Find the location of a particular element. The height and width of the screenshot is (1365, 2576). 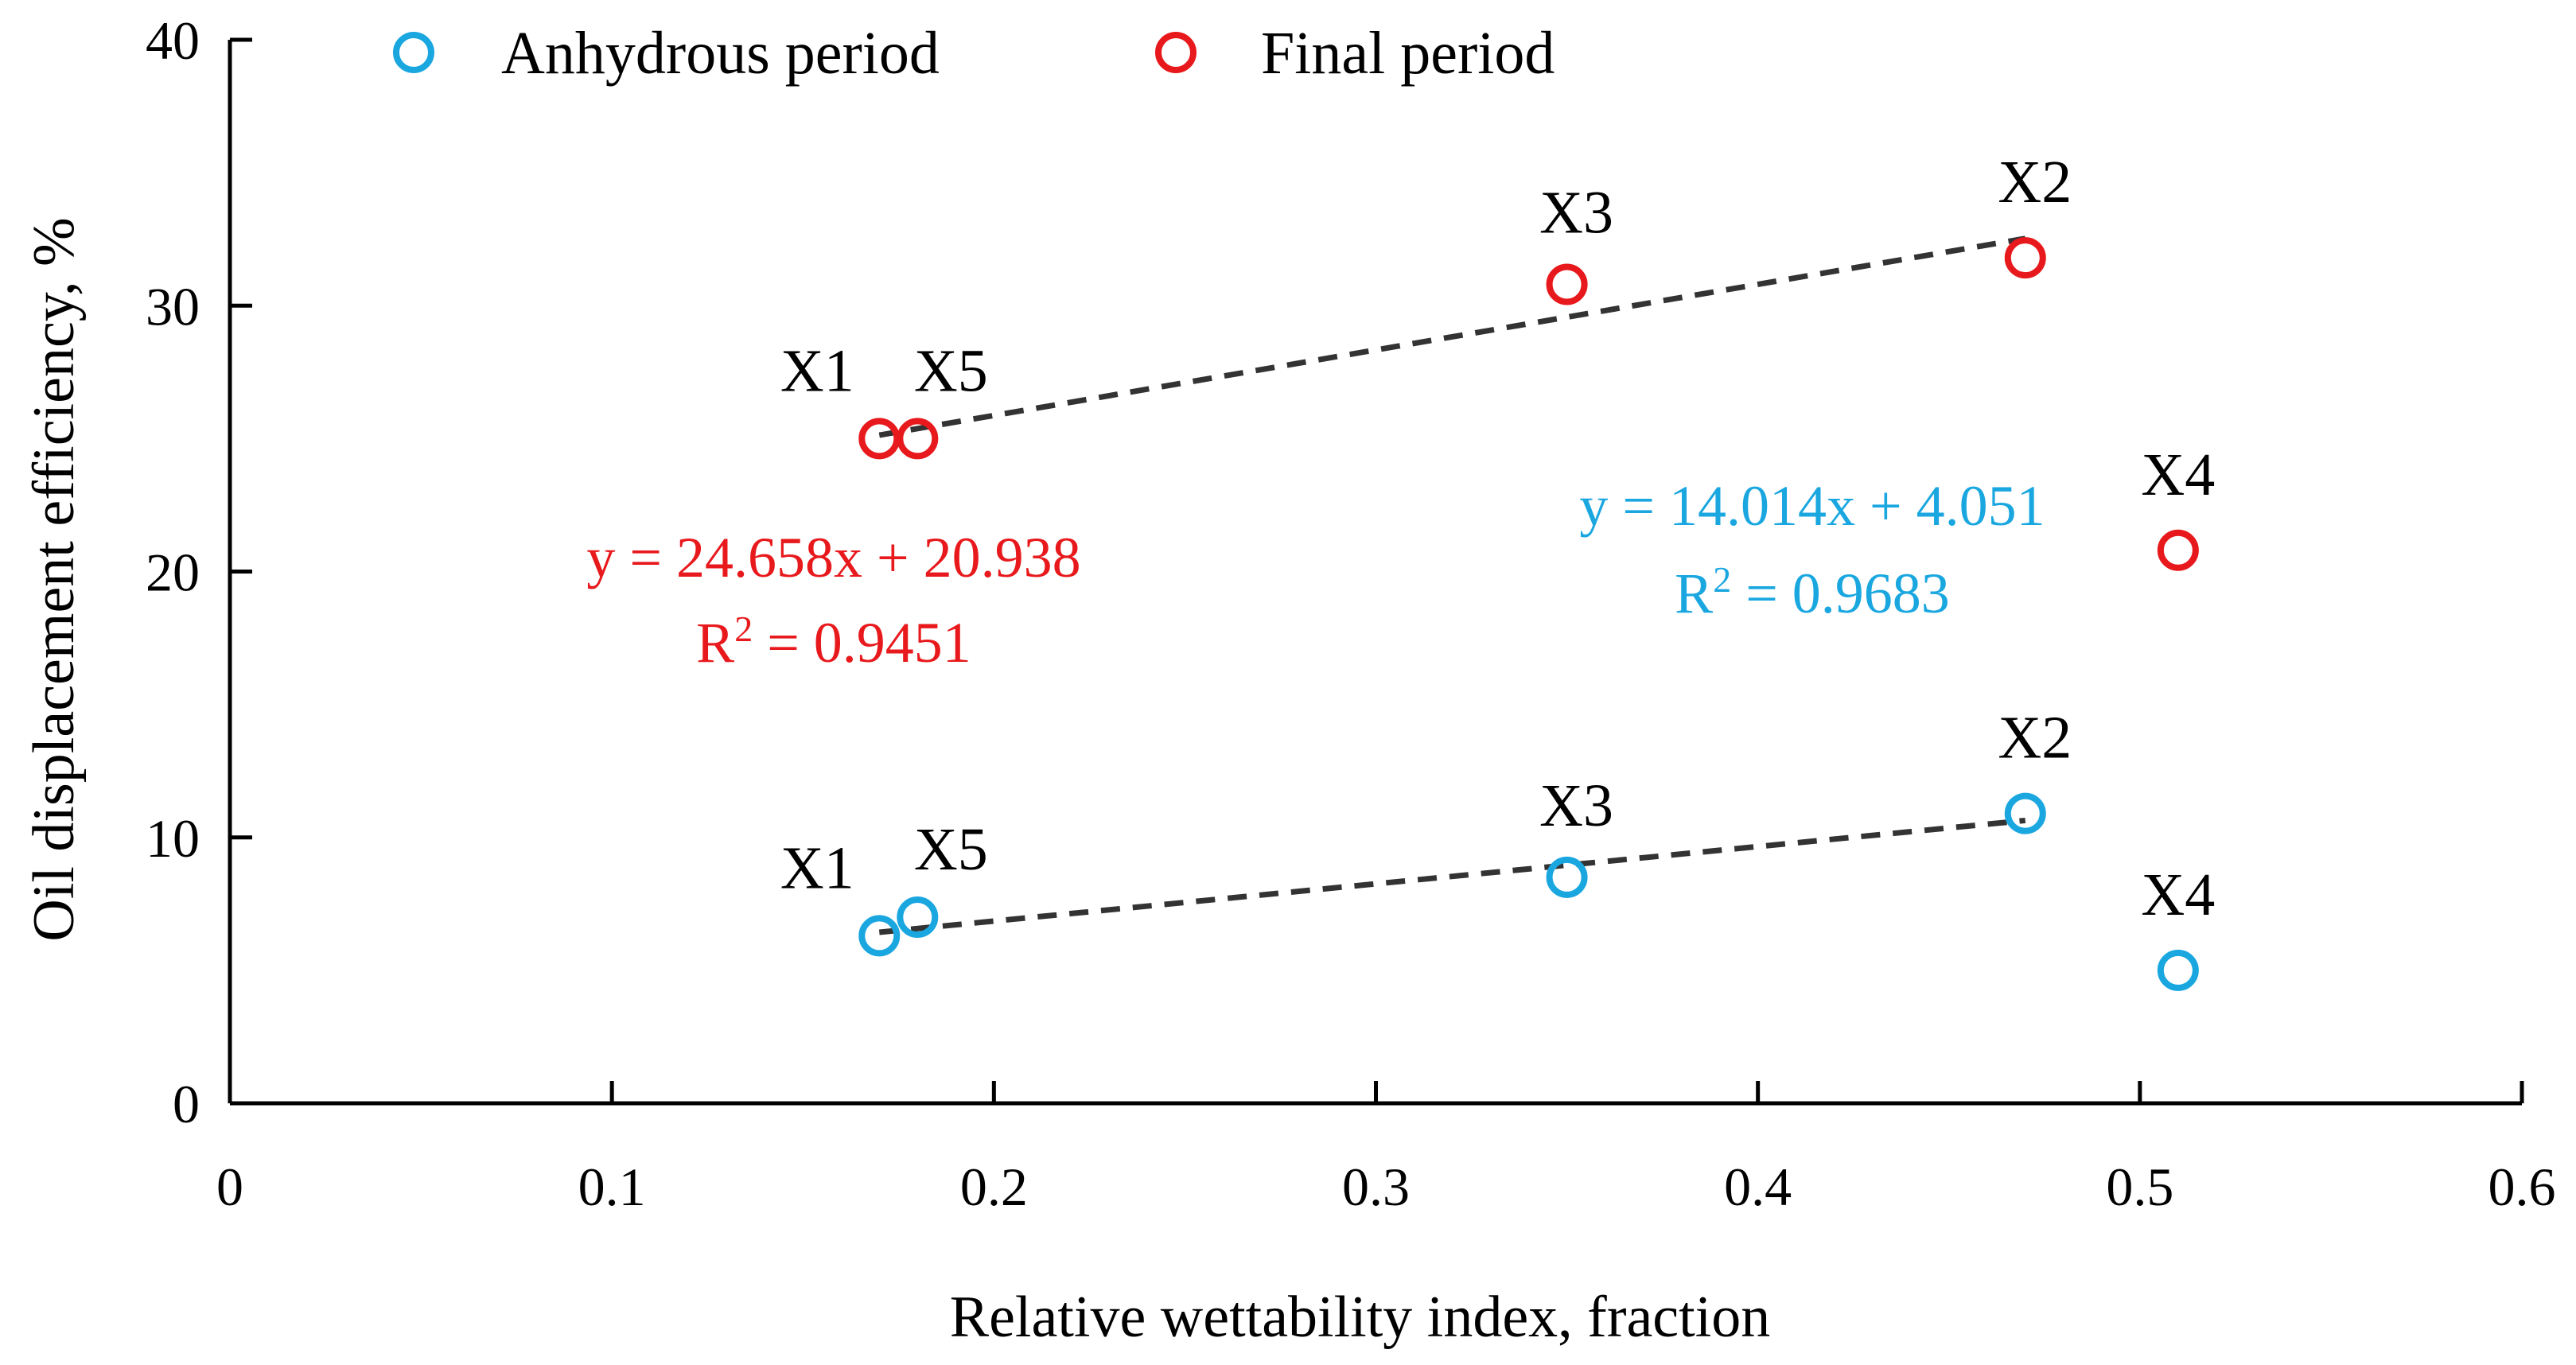

y-tick-label: 20 is located at coordinates (173, 572).